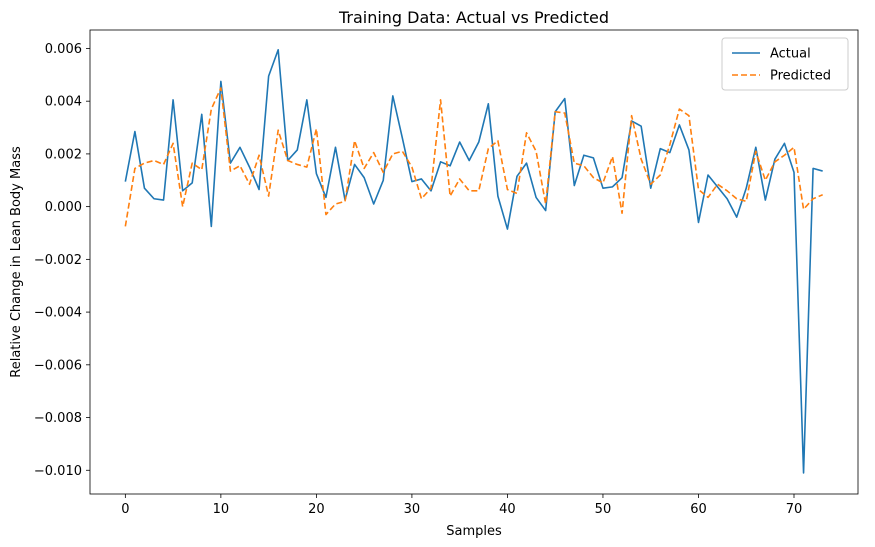  What do you see at coordinates (474, 531) in the screenshot?
I see `x-axis-label: Samples` at bounding box center [474, 531].